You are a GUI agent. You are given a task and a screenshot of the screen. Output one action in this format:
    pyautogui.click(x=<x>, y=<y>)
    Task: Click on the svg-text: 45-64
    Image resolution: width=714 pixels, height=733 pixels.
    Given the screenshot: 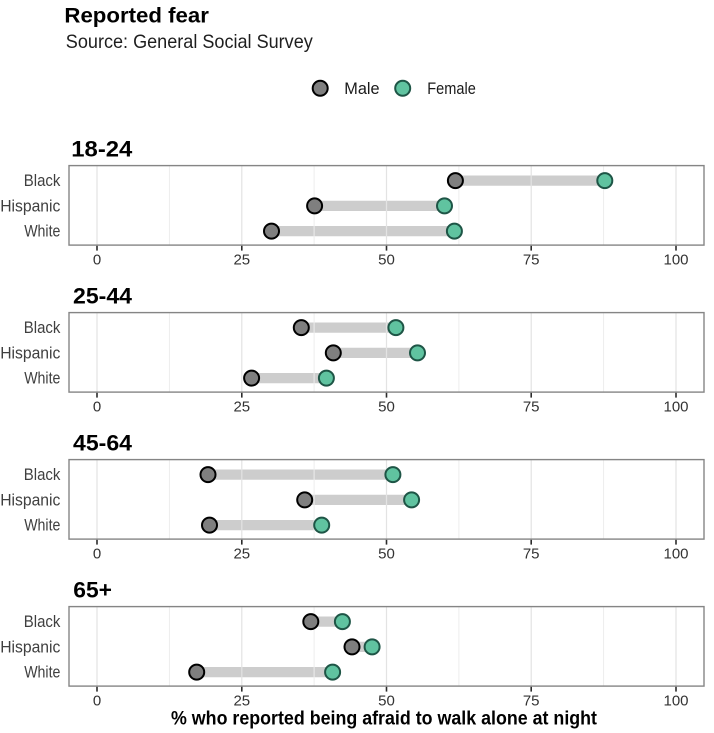 What is the action you would take?
    pyautogui.click(x=103, y=442)
    